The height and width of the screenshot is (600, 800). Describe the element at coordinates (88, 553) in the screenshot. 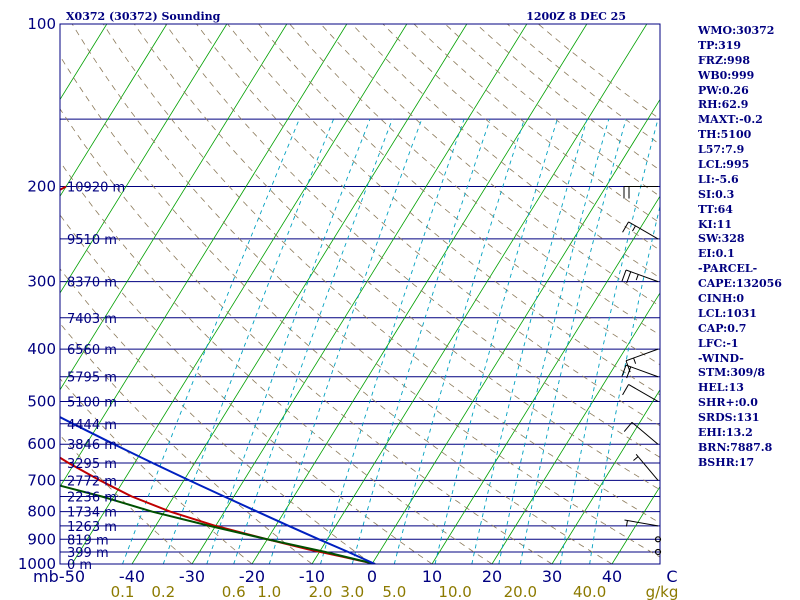

I see `height-label: 399 m` at that location.